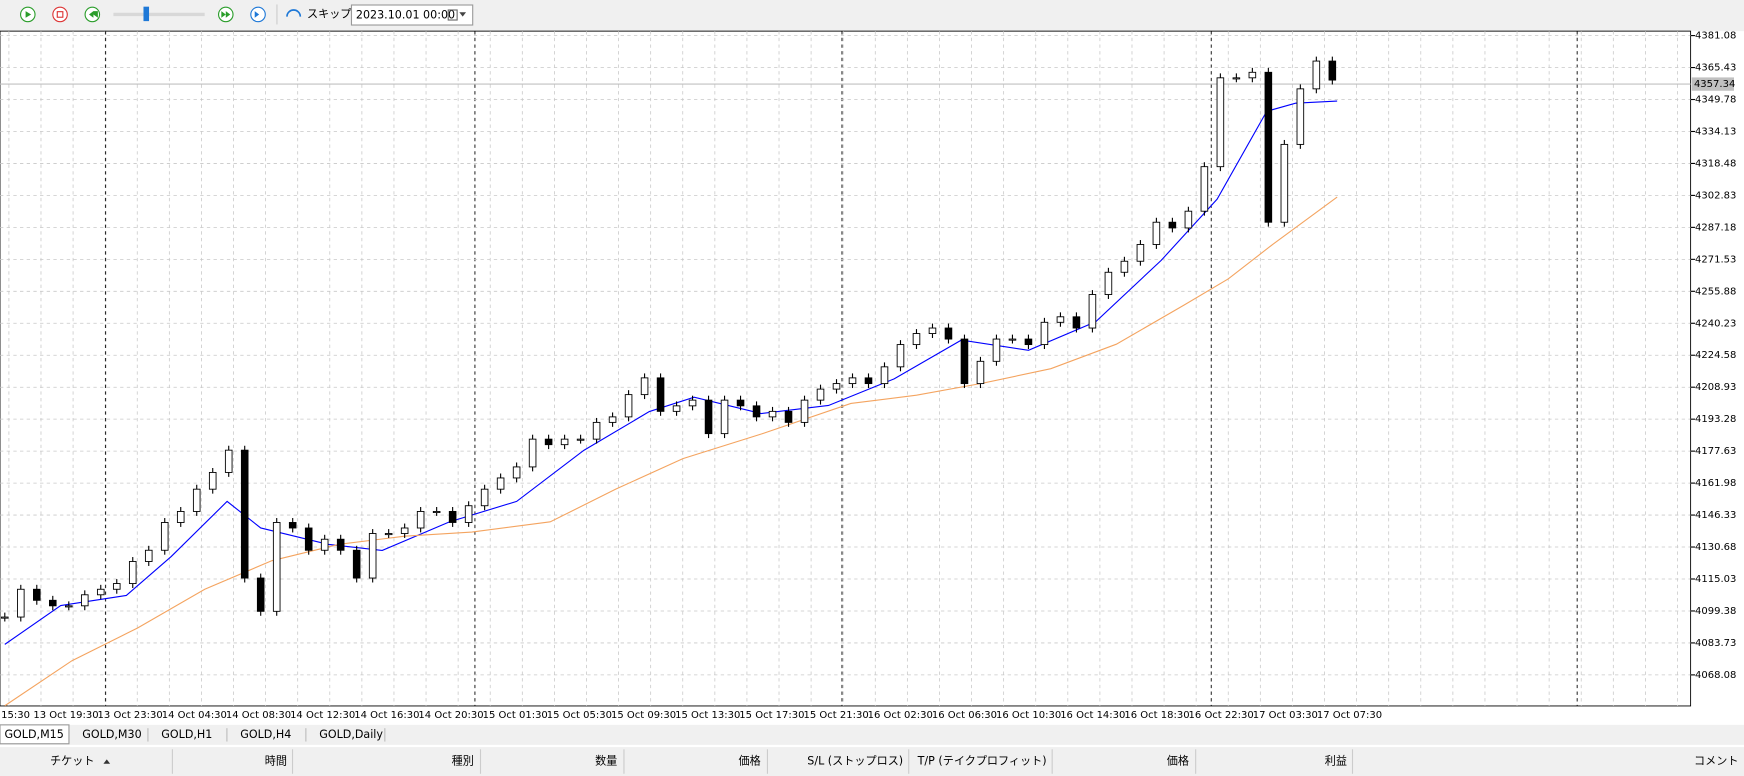  What do you see at coordinates (15, 715) in the screenshot?
I see `x-tick-label: 15:30` at bounding box center [15, 715].